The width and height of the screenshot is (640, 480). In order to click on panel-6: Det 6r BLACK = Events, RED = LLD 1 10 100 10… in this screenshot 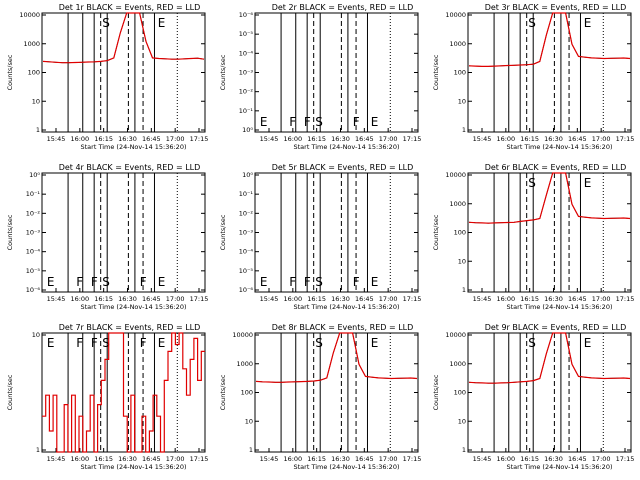, I will do `click(533, 237)`.